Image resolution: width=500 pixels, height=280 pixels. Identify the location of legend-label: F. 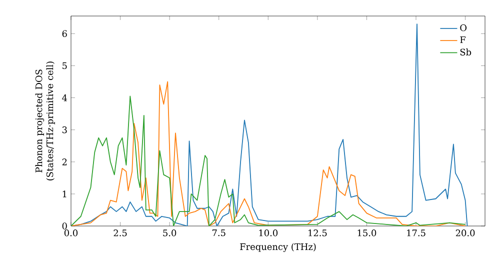
(463, 40).